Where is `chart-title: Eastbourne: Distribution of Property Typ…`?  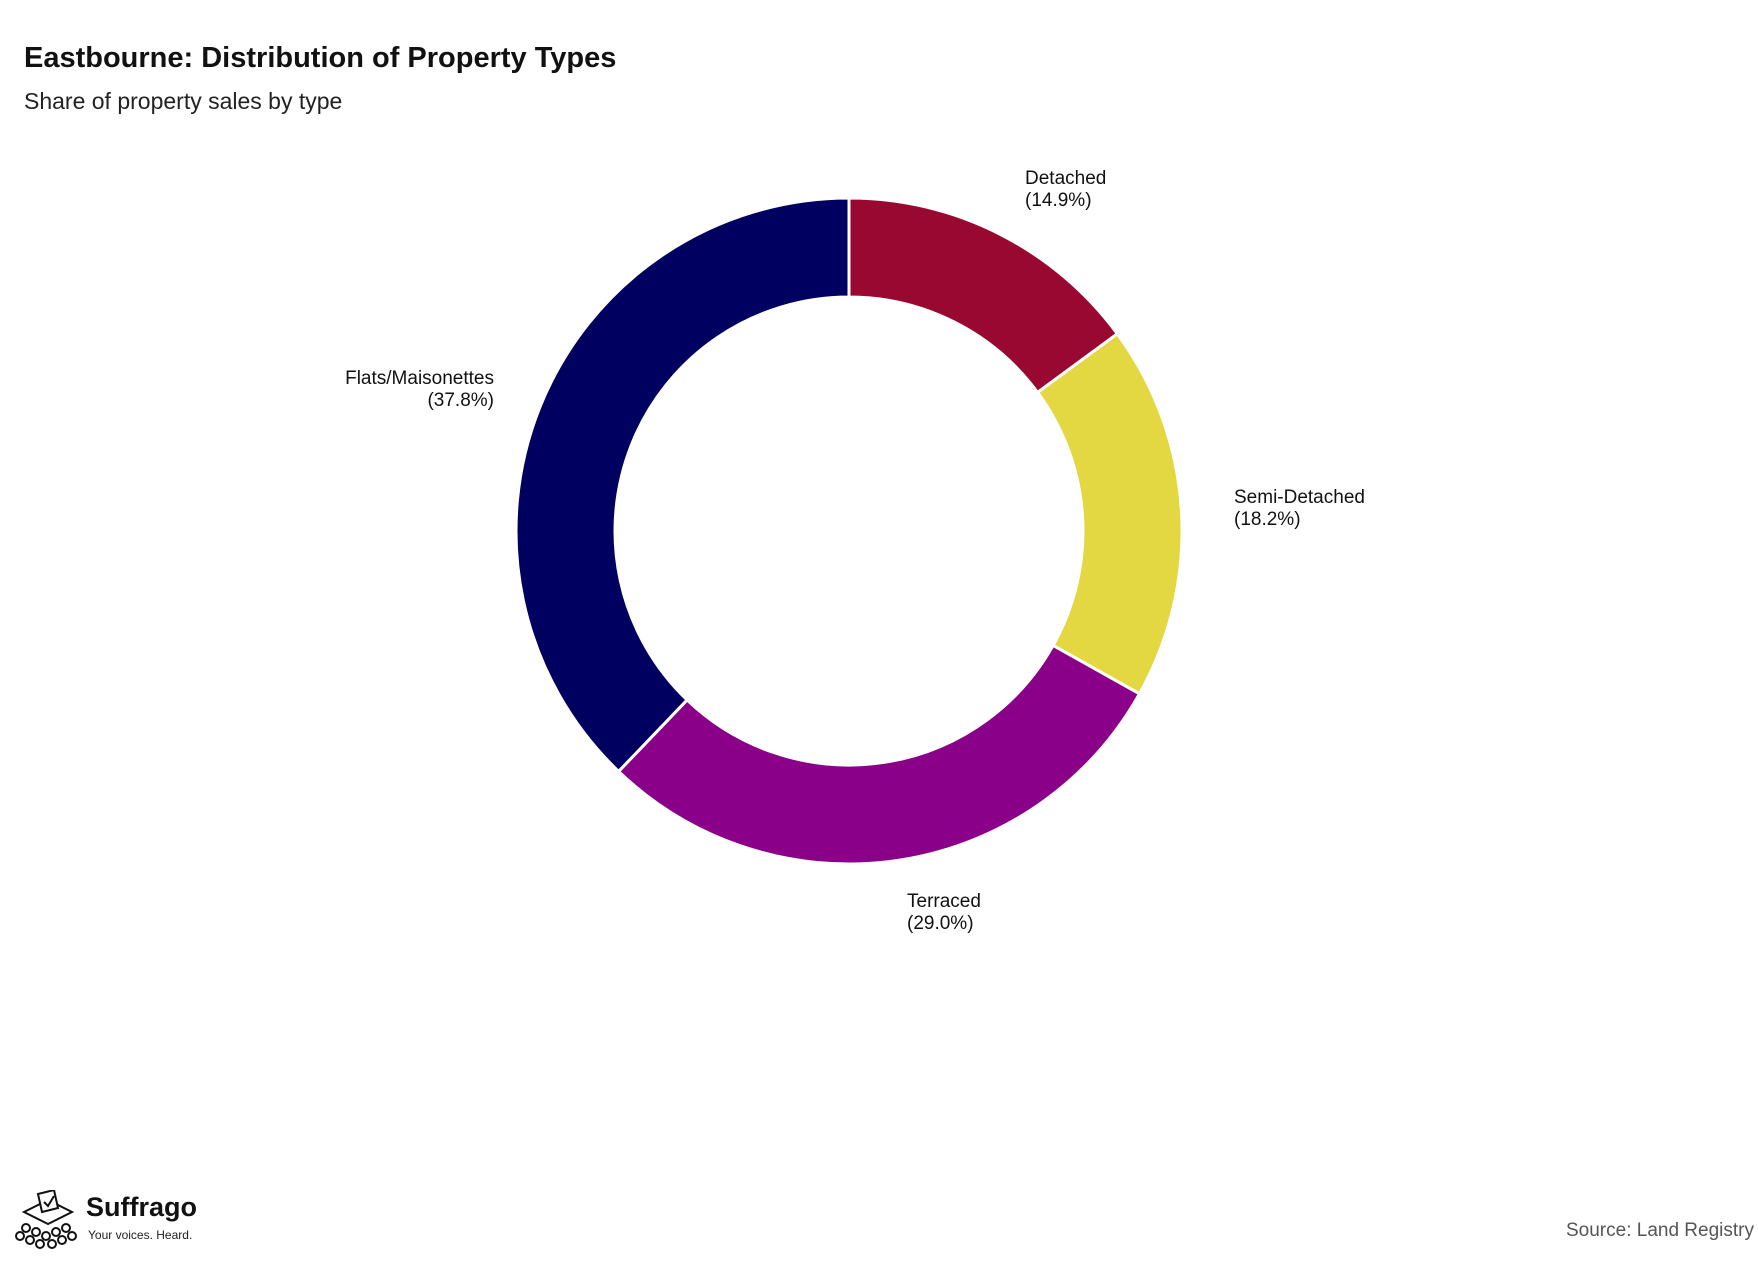 chart-title: Eastbourne: Distribution of Property Typ… is located at coordinates (320, 58).